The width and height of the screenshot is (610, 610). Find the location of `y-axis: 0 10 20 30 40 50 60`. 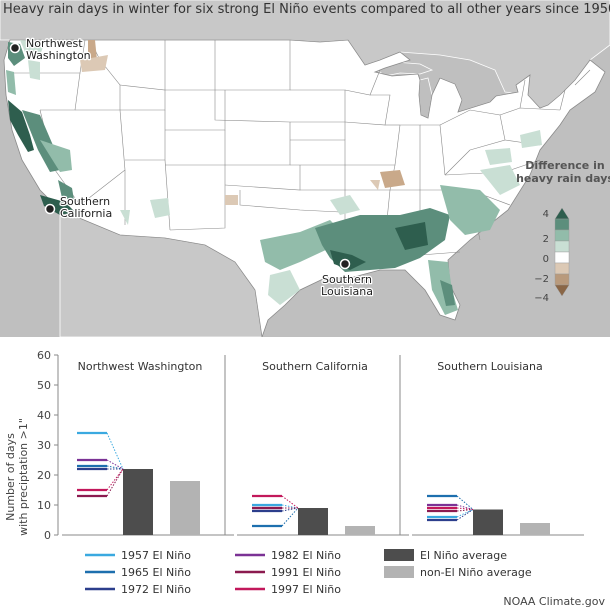

y-axis: 0 10 20 30 40 50 60 is located at coordinates (48, 445).